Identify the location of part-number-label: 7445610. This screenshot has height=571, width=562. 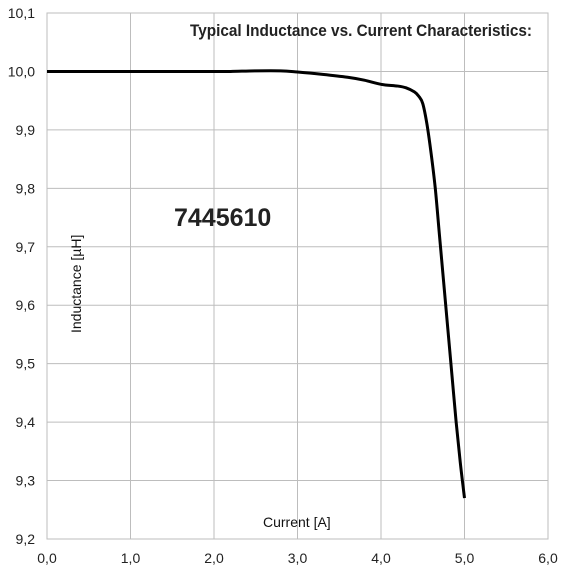
(222, 218).